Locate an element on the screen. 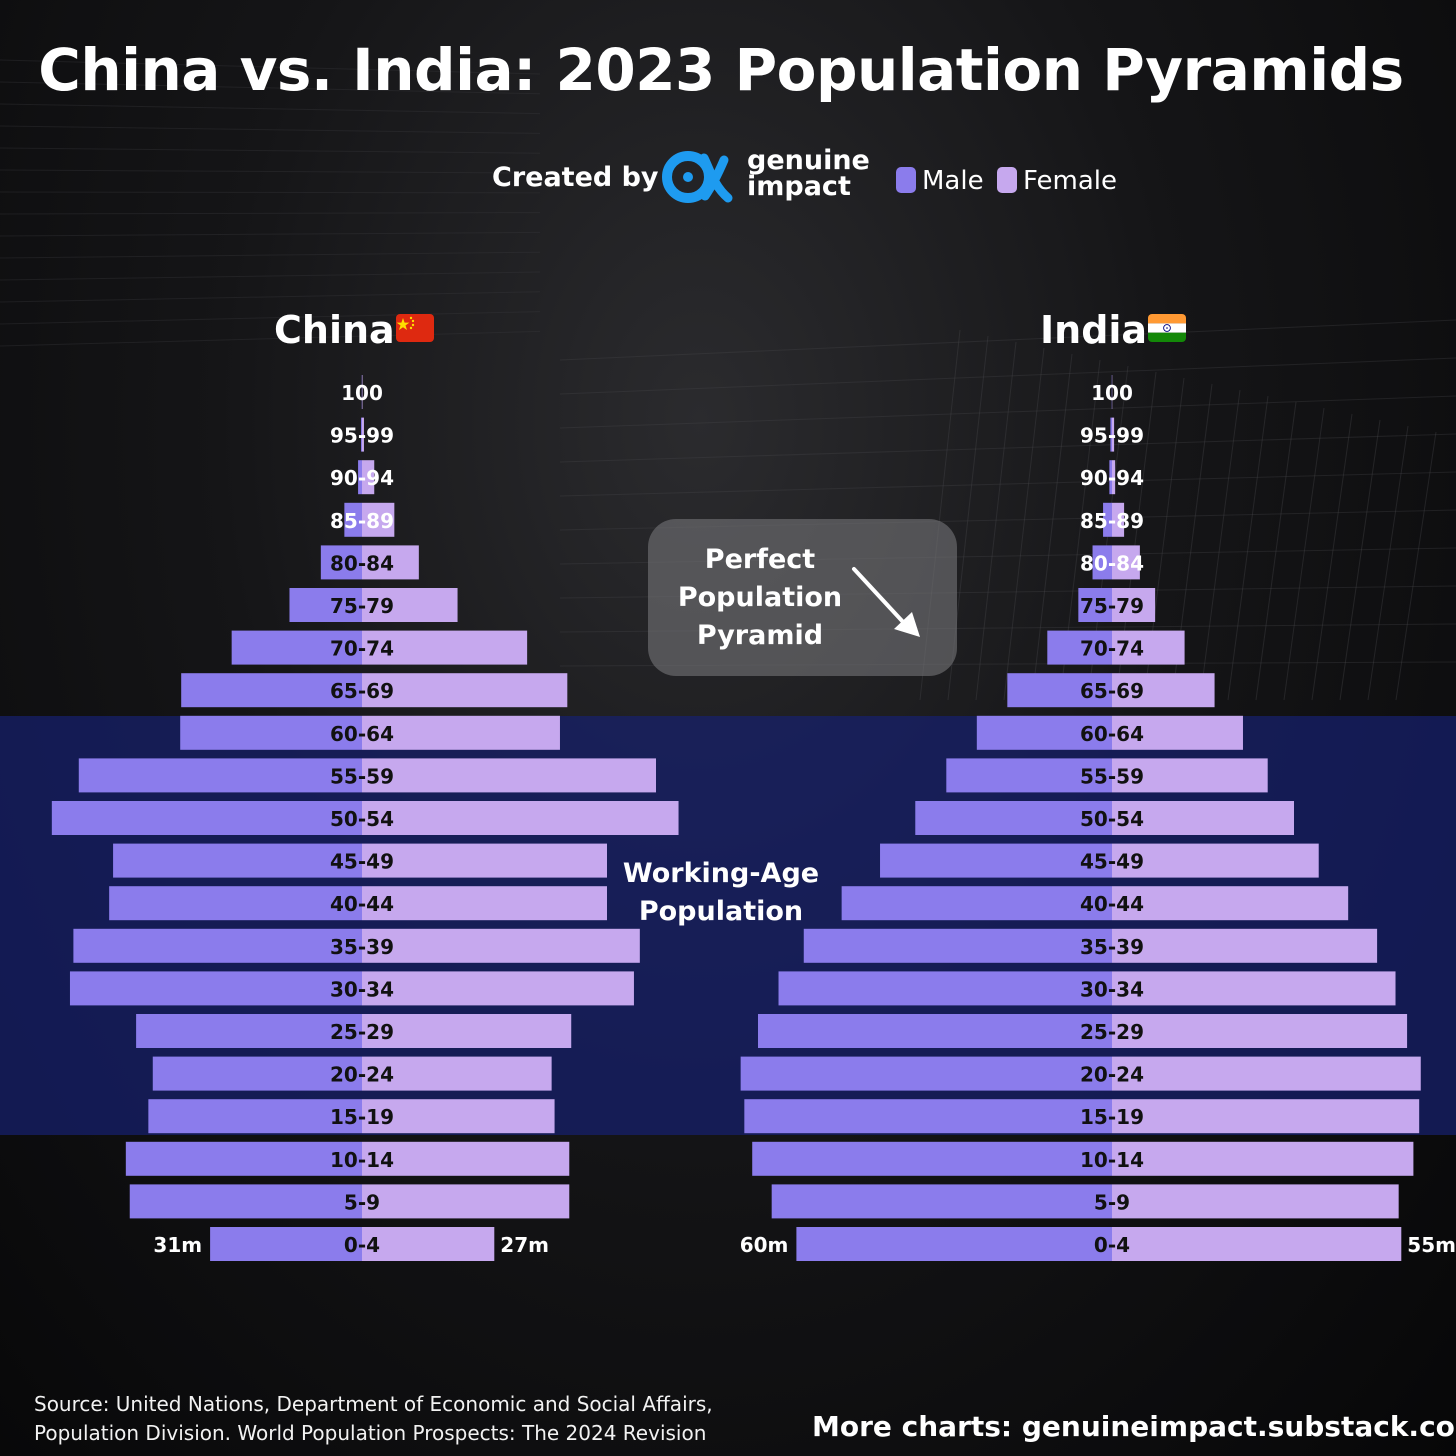  callout-text: Perfect Population Pyramid is located at coordinates (760, 597).